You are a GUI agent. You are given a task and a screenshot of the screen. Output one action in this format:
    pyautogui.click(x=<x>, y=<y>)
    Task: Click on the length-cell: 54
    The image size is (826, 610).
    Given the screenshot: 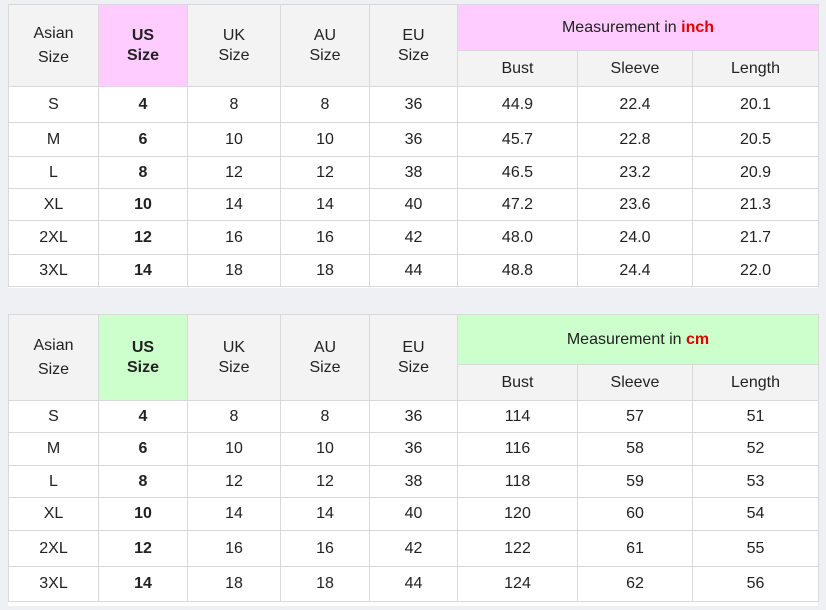 What is the action you would take?
    pyautogui.click(x=755, y=514)
    